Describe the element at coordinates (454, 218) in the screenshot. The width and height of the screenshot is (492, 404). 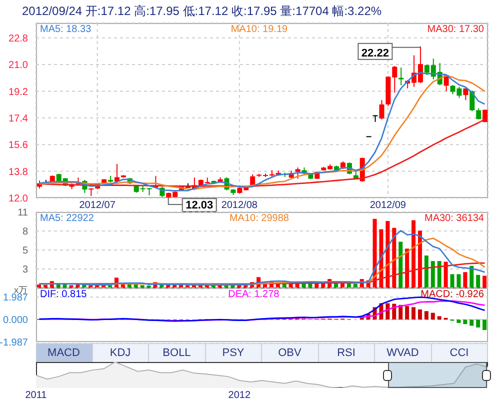
I see `text: MA30: 36134` at that location.